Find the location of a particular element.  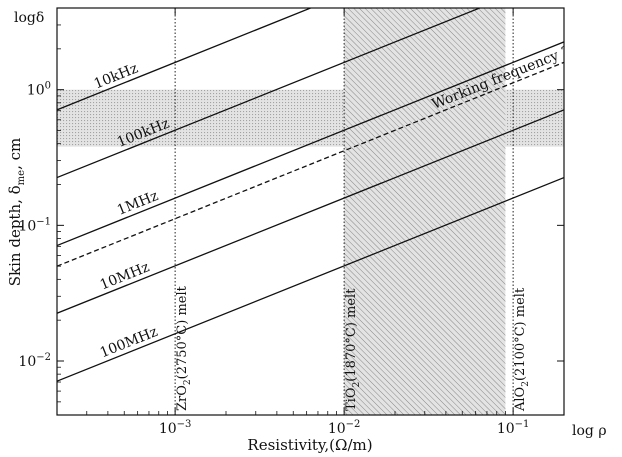

x-axis-end-label: log ρ is located at coordinates (589, 431).